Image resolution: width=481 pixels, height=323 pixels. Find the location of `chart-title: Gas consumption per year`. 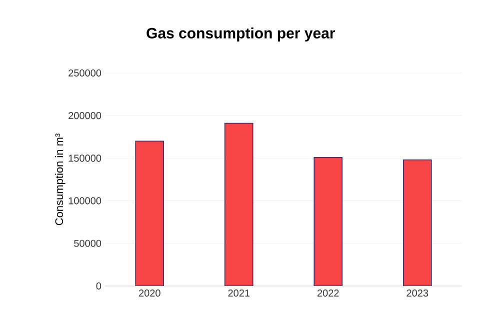

chart-title: Gas consumption per year is located at coordinates (241, 34).